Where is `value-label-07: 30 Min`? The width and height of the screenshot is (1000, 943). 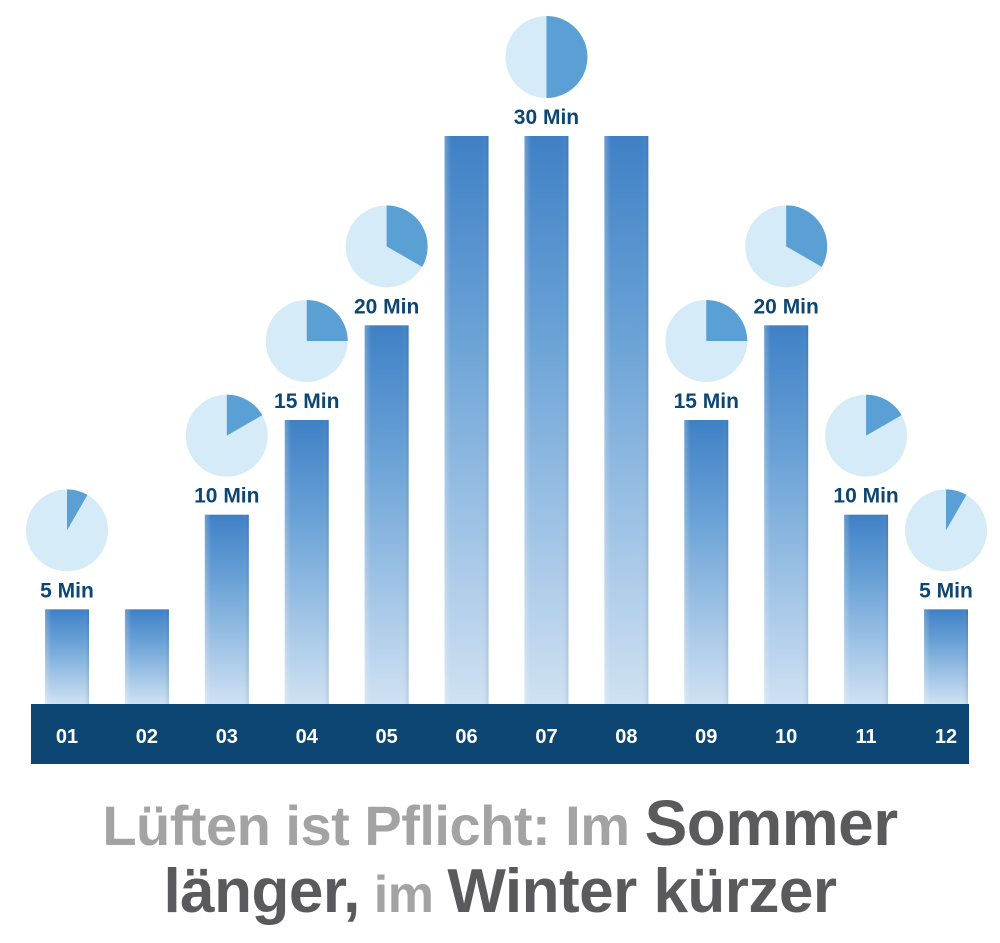 value-label-07: 30 Min is located at coordinates (546, 117).